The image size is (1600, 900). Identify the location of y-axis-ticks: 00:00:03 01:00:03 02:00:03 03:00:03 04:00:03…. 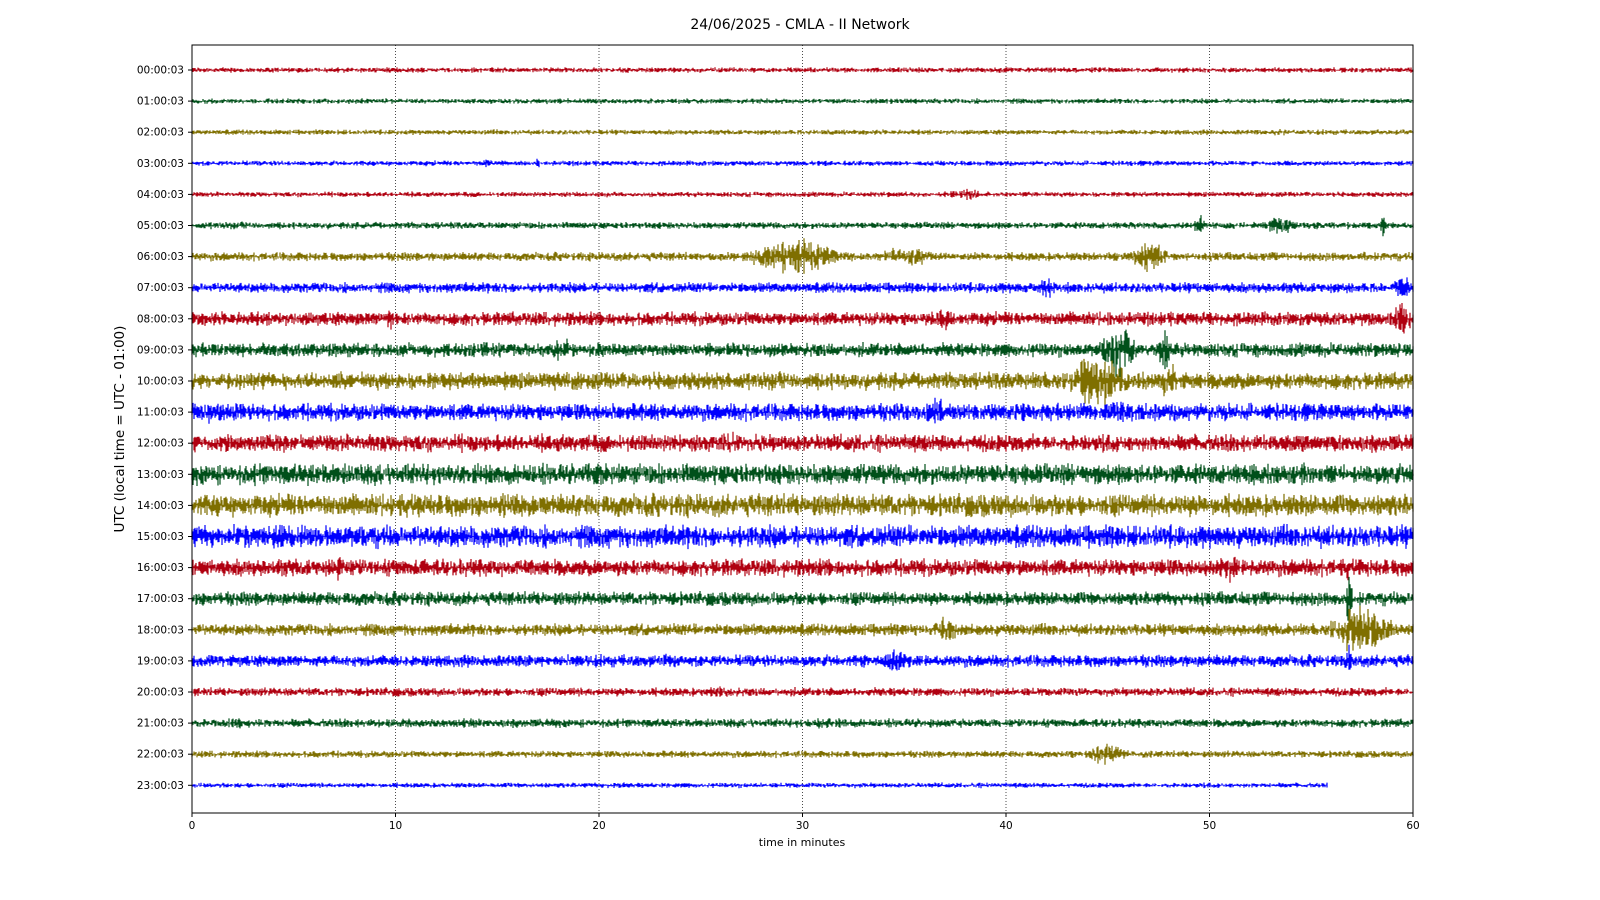
(164, 428).